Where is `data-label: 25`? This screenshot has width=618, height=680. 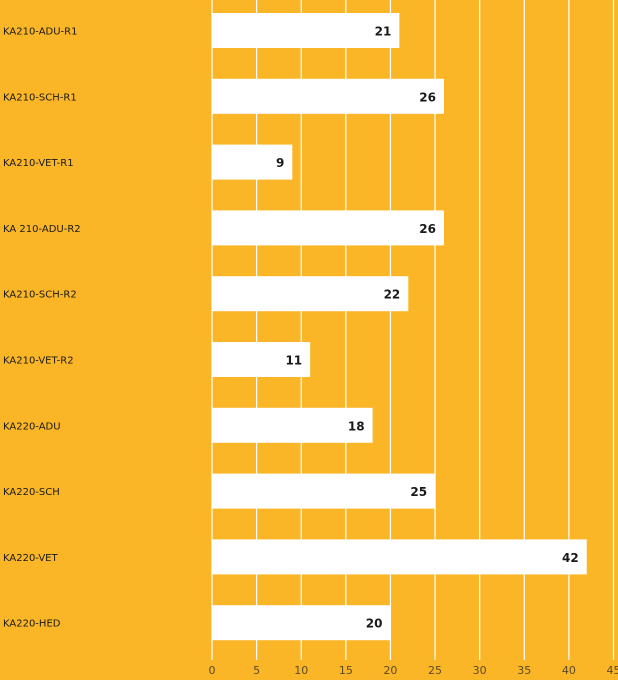
data-label: 25 is located at coordinates (418, 492).